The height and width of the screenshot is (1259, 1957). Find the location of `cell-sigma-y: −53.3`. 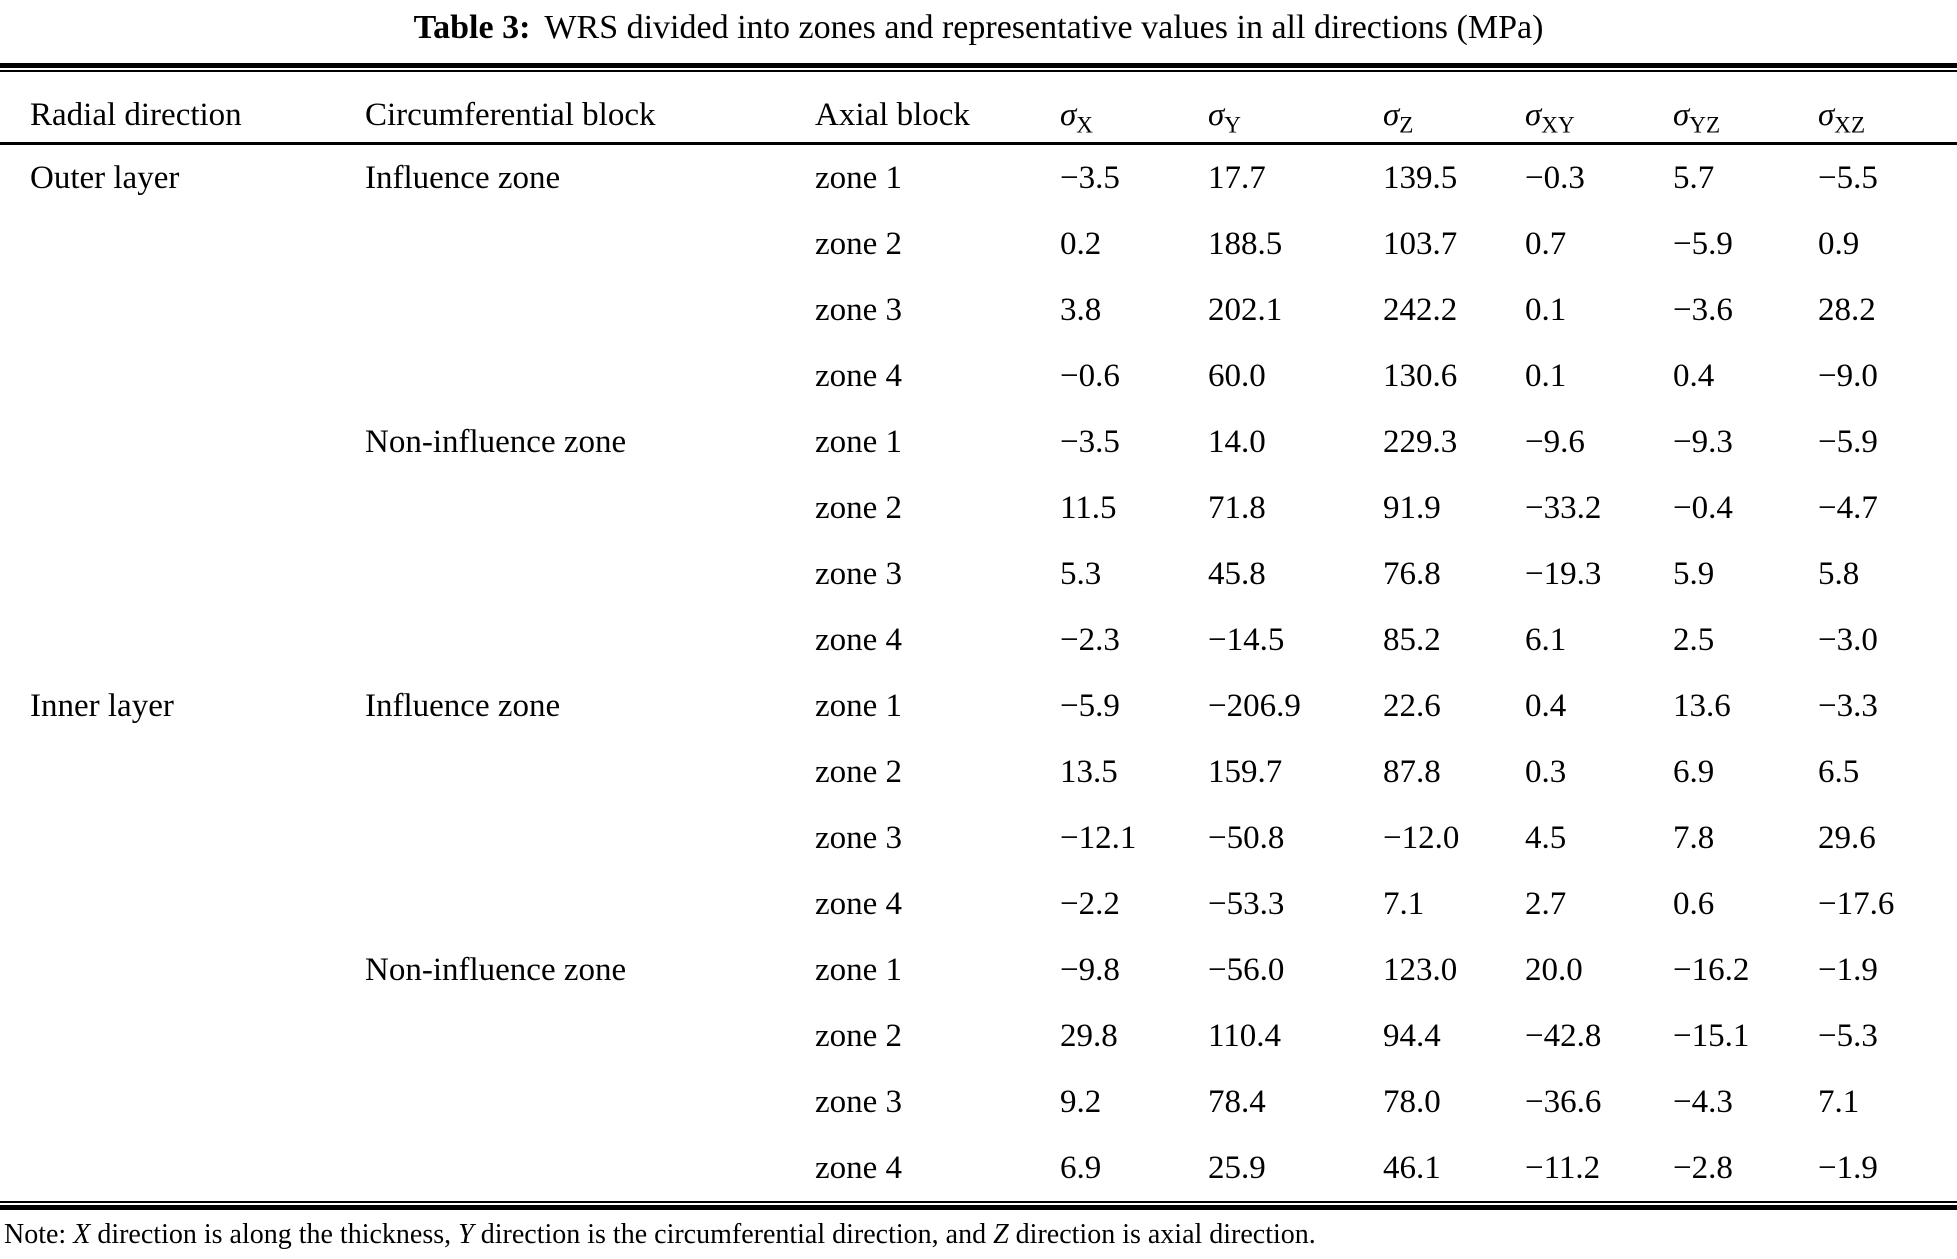

cell-sigma-y: −53.3 is located at coordinates (1246, 903).